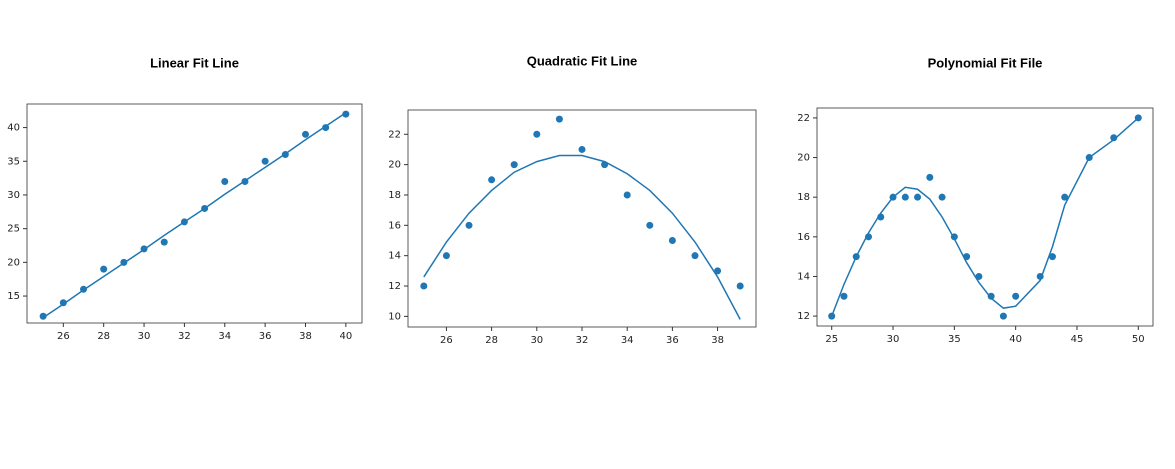 Image resolution: width=1175 pixels, height=469 pixels. What do you see at coordinates (13, 296) in the screenshot?
I see `y-tick-label: 15` at bounding box center [13, 296].